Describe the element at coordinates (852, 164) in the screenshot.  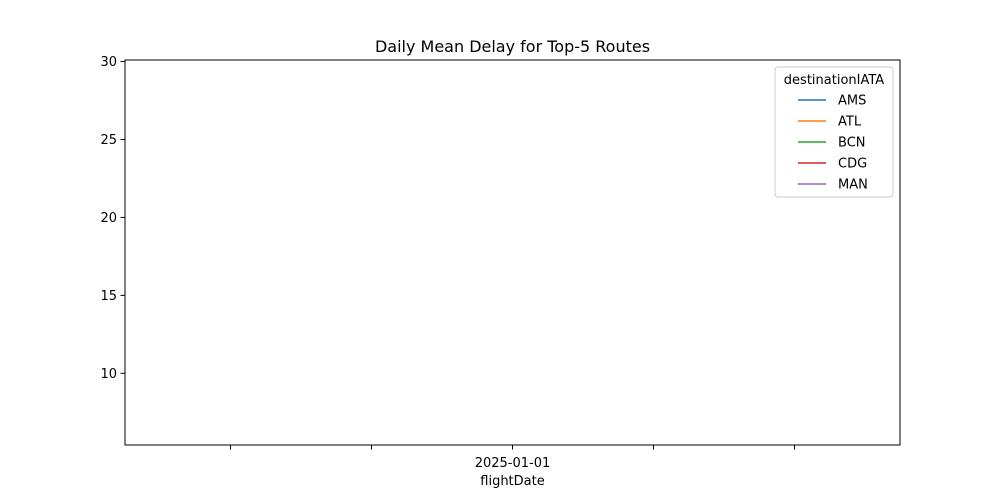
I see `legend-label-cdg: CDG` at that location.